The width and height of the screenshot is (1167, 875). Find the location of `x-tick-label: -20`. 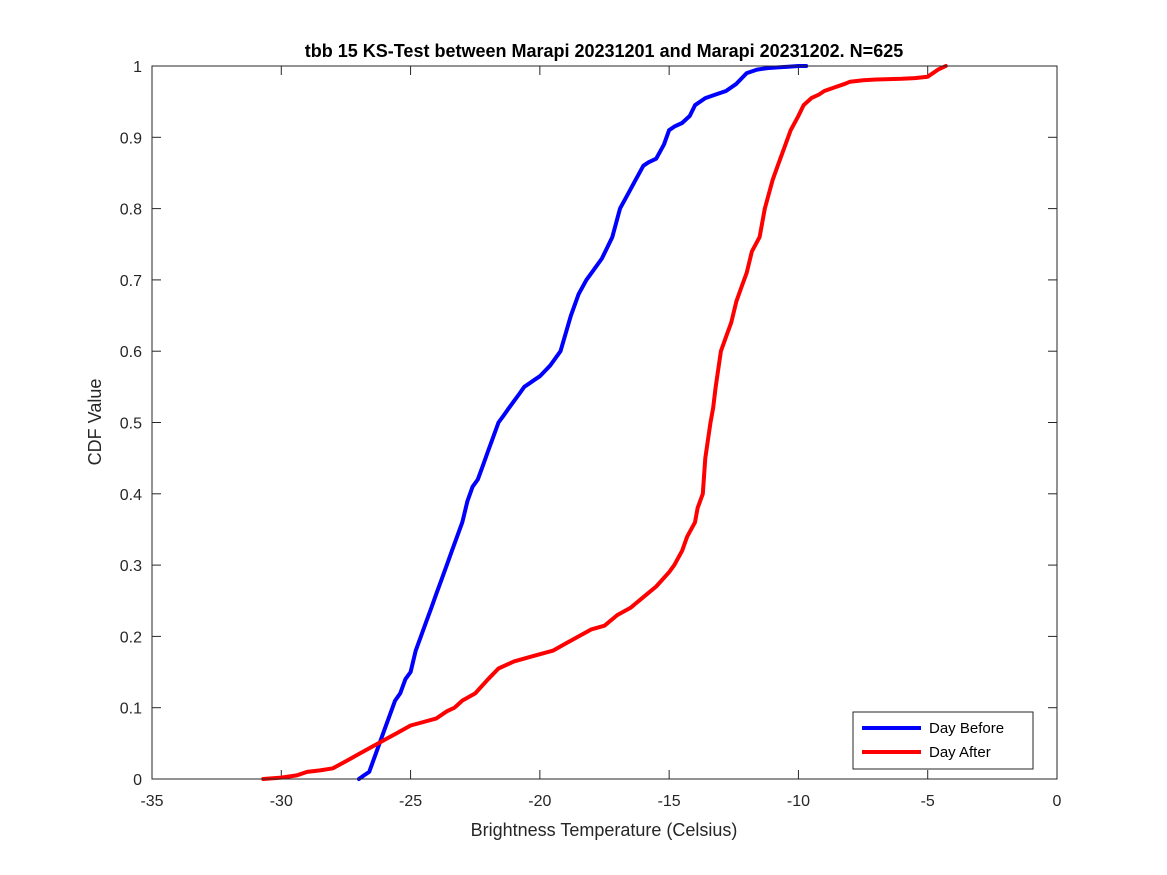

x-tick-label: -20 is located at coordinates (539, 801).